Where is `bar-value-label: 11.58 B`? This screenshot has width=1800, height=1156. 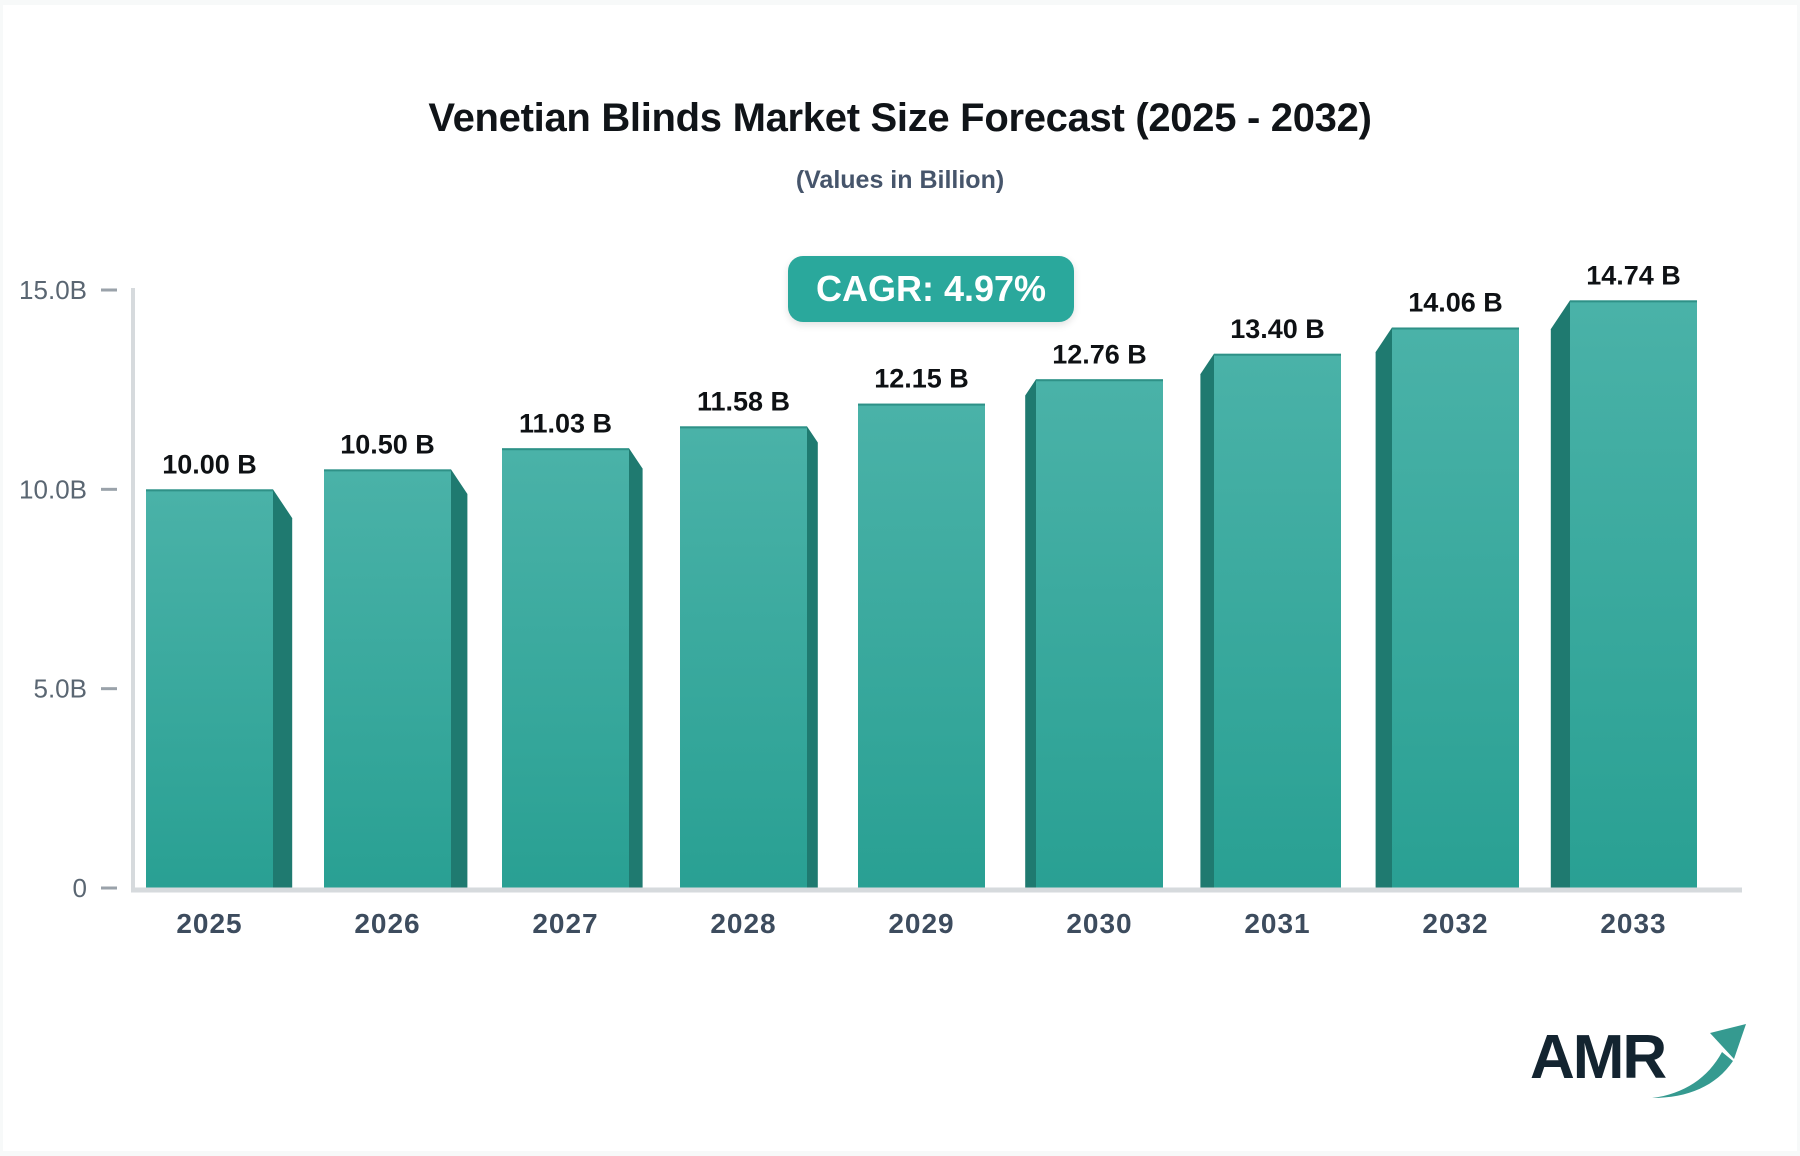
bar-value-label: 11.58 B is located at coordinates (743, 401).